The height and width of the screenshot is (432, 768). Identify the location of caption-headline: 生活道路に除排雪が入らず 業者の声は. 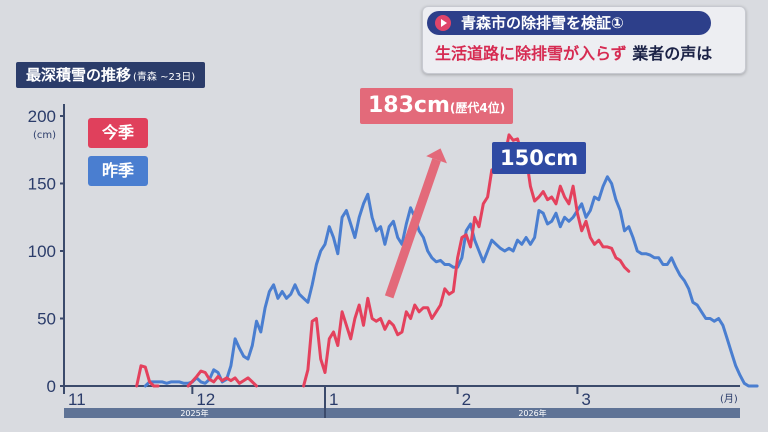
(573, 54).